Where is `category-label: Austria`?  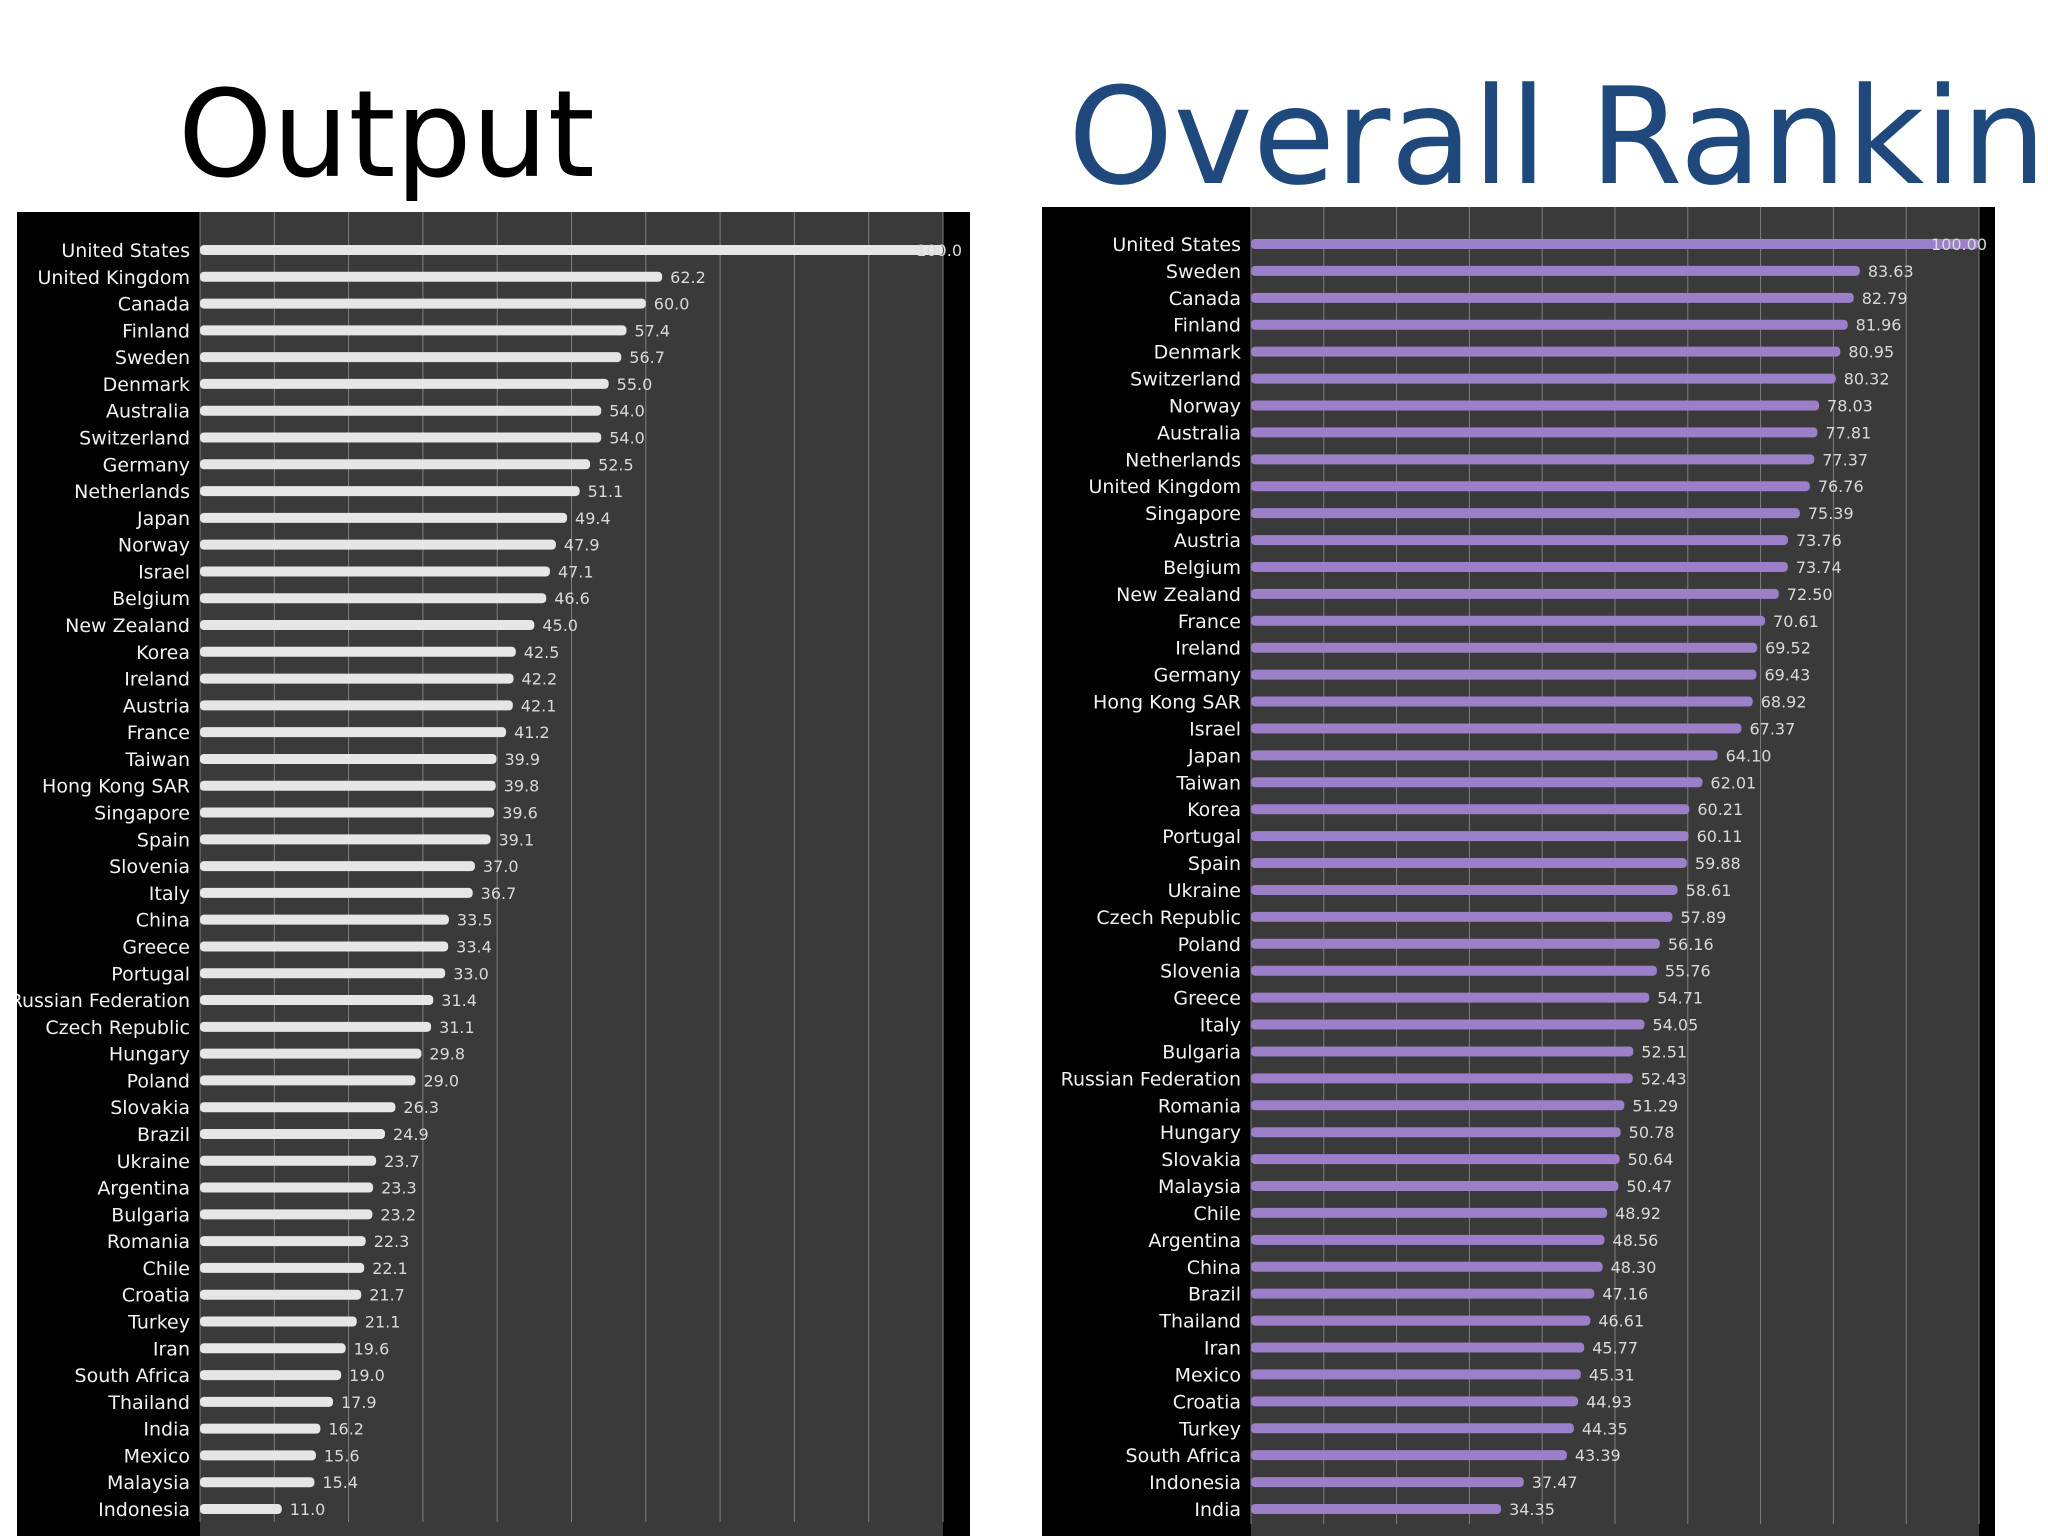 category-label: Austria is located at coordinates (156, 706).